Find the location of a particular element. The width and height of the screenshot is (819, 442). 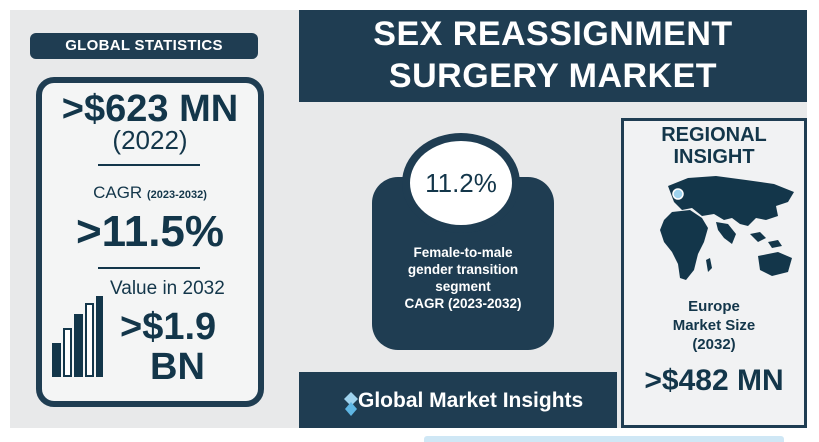

segment-line-4: CAGR (2023-2032) is located at coordinates (463, 303).